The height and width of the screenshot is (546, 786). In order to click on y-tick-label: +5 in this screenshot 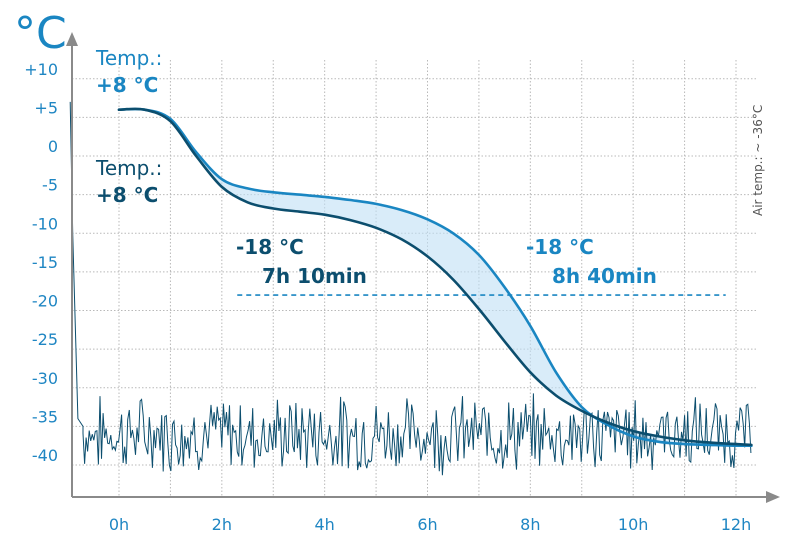, I will do `click(46, 107)`.